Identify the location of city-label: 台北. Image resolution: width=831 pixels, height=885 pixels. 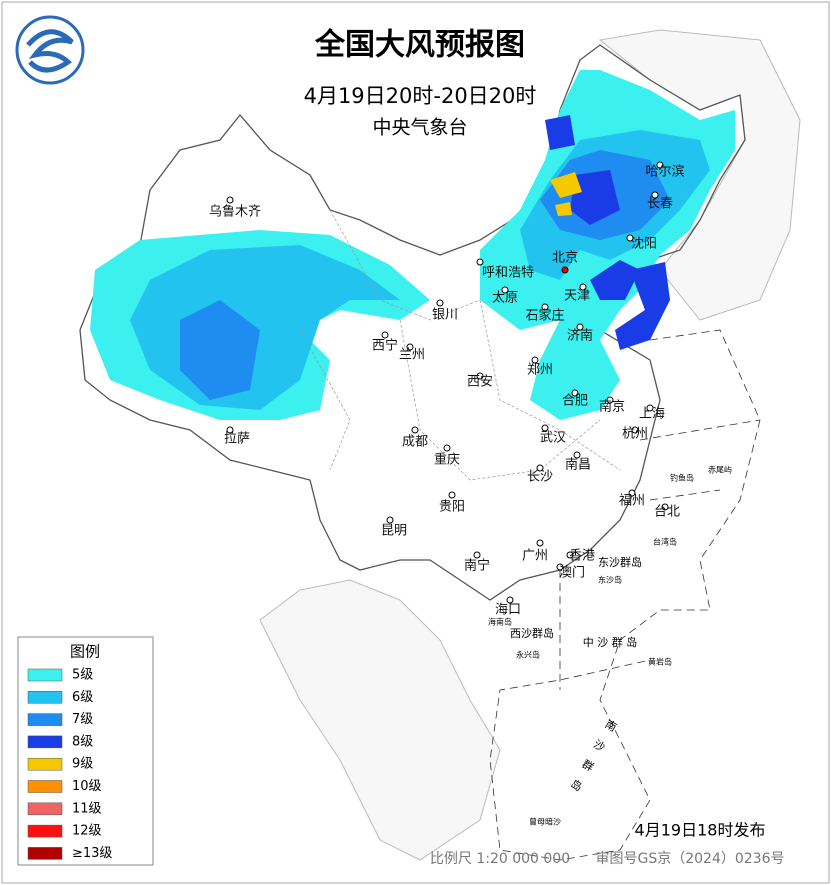
(667, 512).